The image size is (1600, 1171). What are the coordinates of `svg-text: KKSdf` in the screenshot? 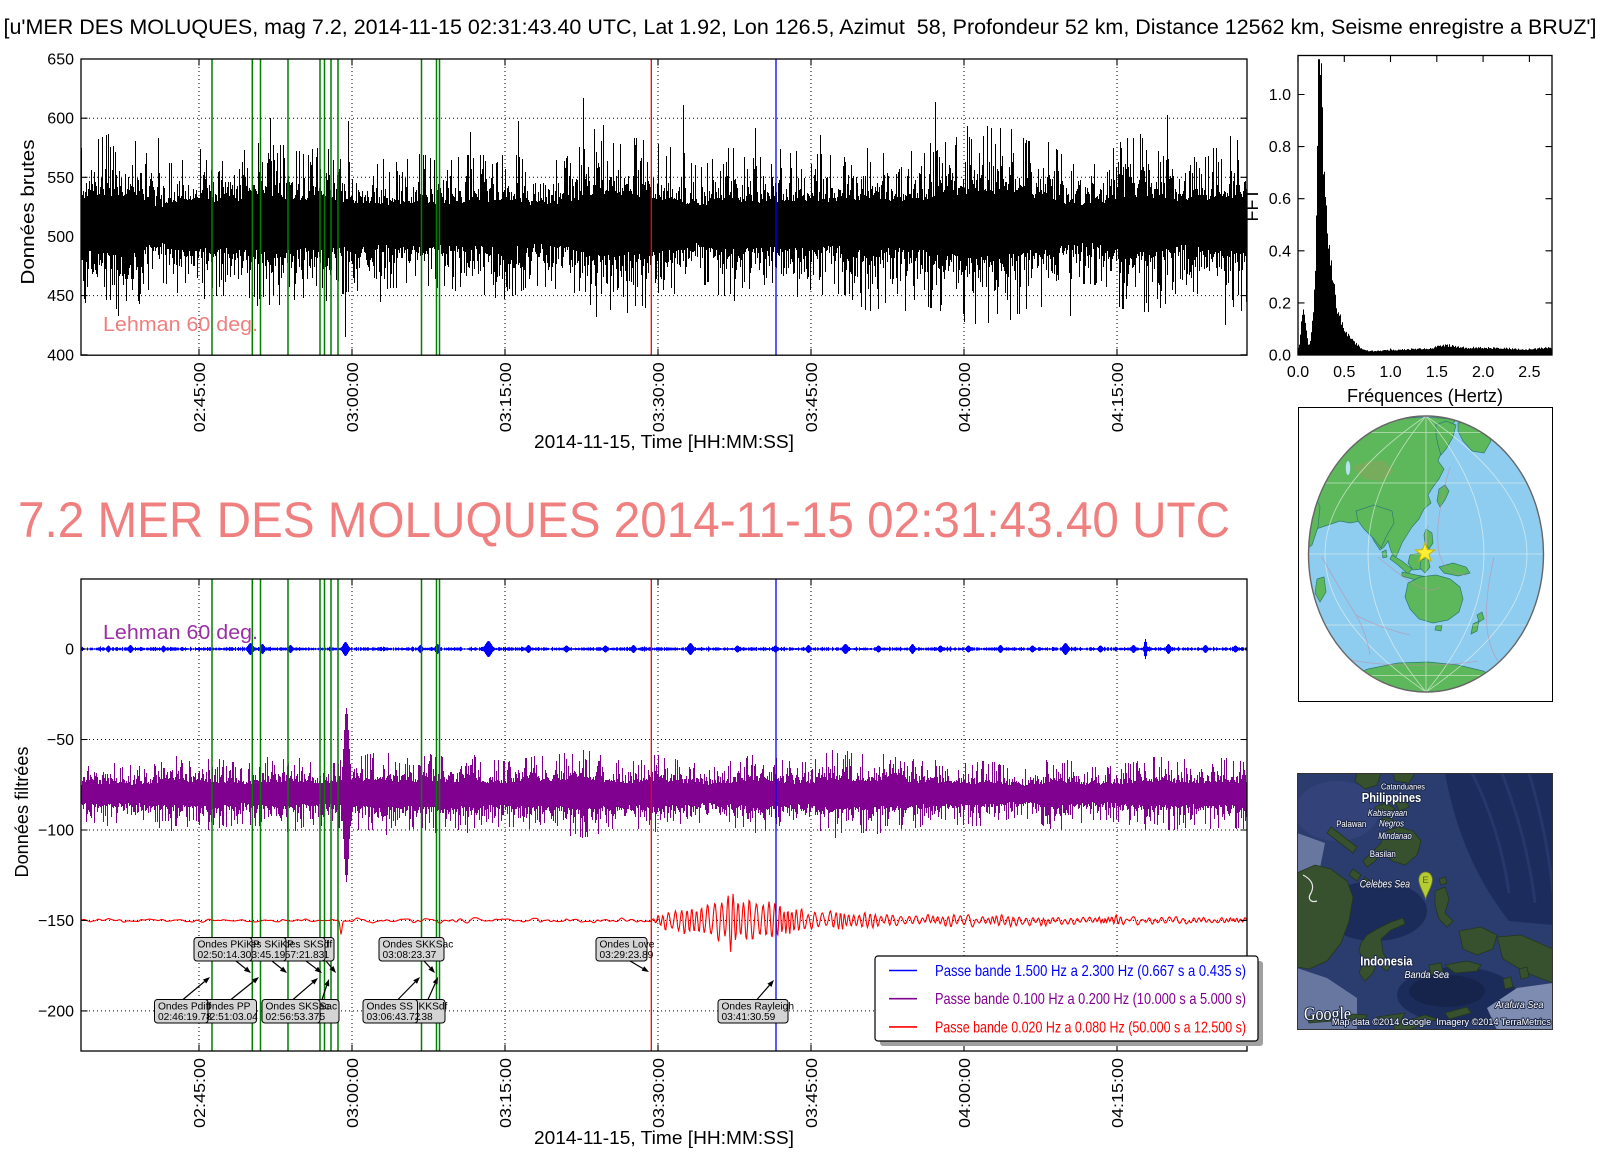 It's located at (433, 1006).